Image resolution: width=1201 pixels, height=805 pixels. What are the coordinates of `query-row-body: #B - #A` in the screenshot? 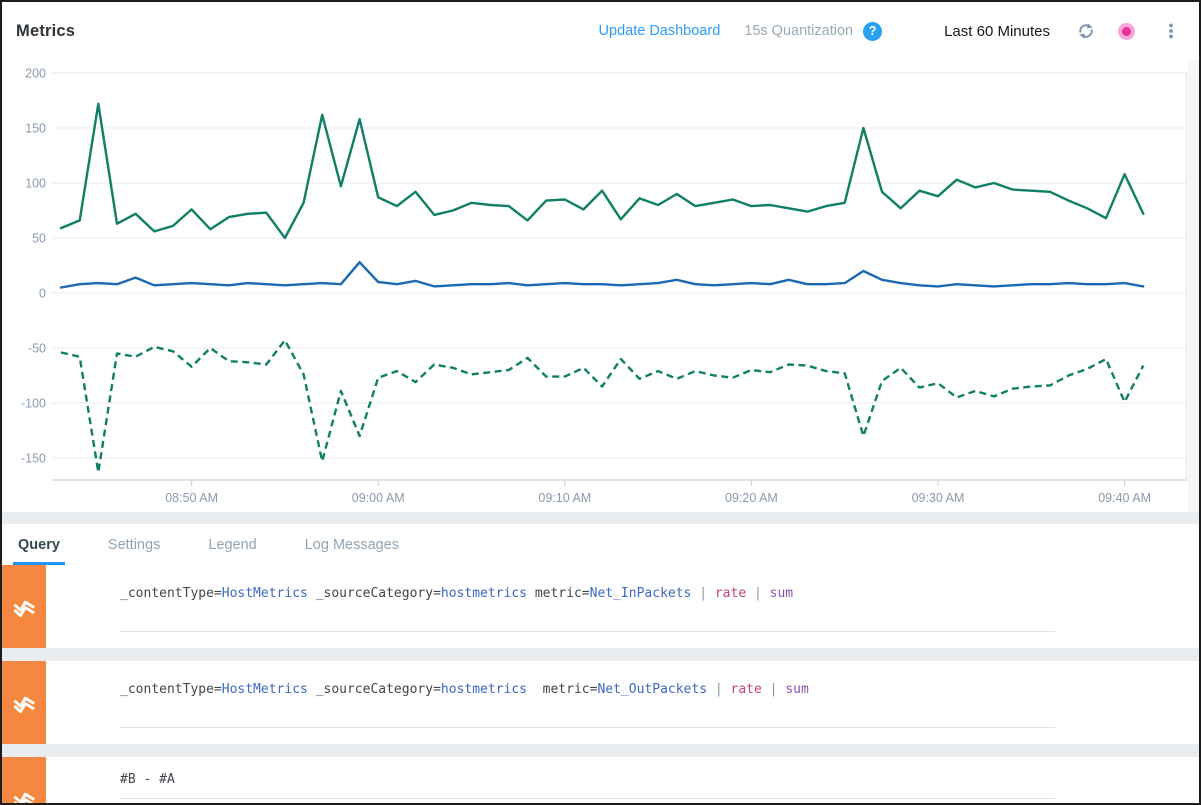 It's located at (622, 780).